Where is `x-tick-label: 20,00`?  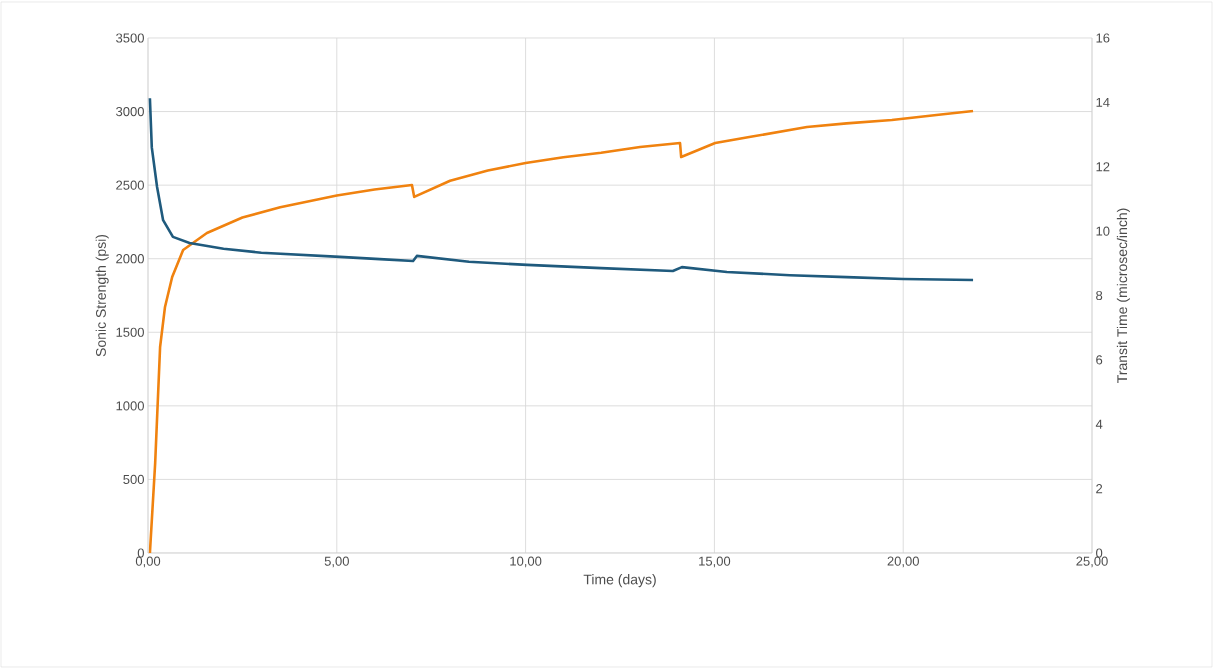 x-tick-label: 20,00 is located at coordinates (903, 562).